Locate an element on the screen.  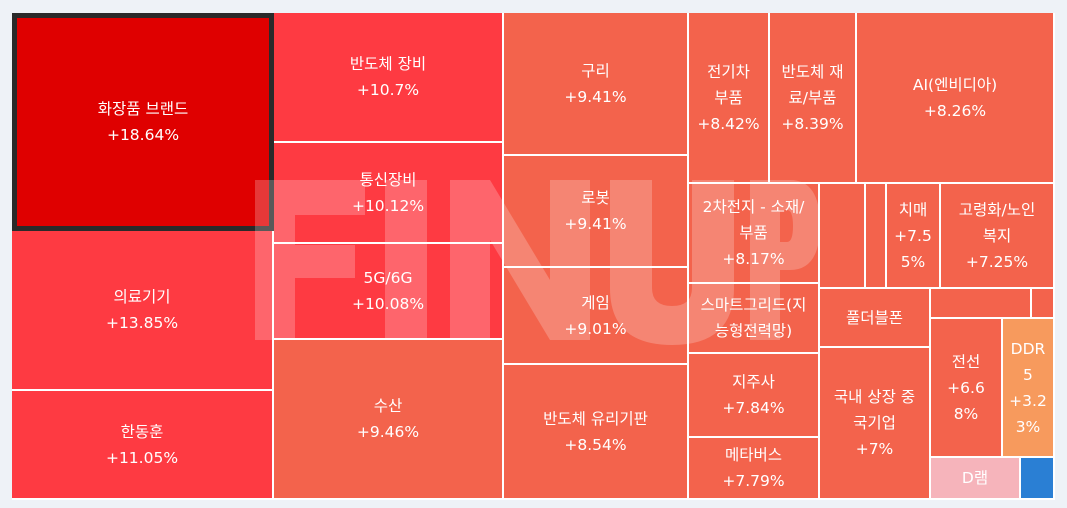
tile-change: +8.26% is located at coordinates (955, 110).